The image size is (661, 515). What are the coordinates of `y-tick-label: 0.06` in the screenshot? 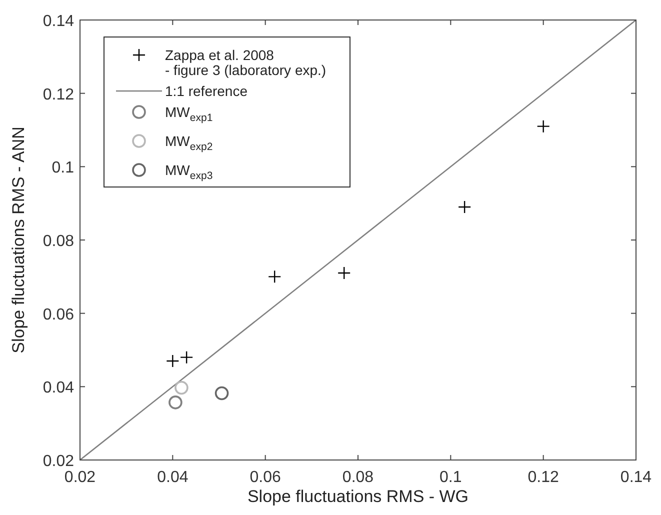 It's located at (58, 315).